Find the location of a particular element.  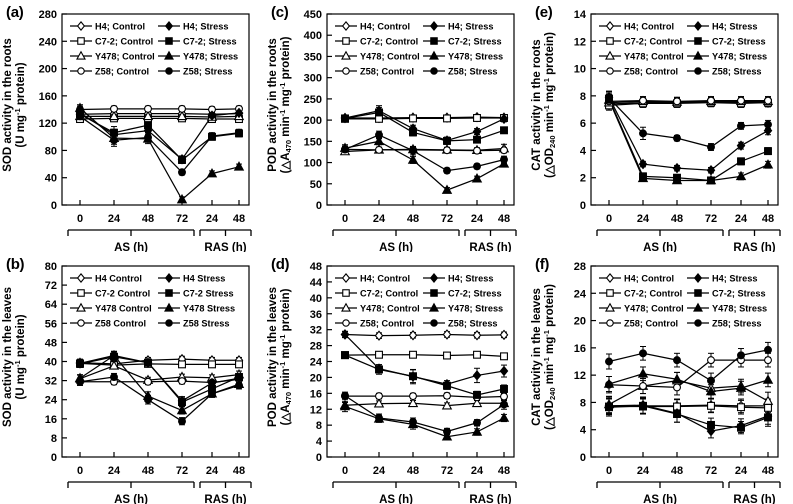

svg-text: 56 is located at coordinates (51, 324).